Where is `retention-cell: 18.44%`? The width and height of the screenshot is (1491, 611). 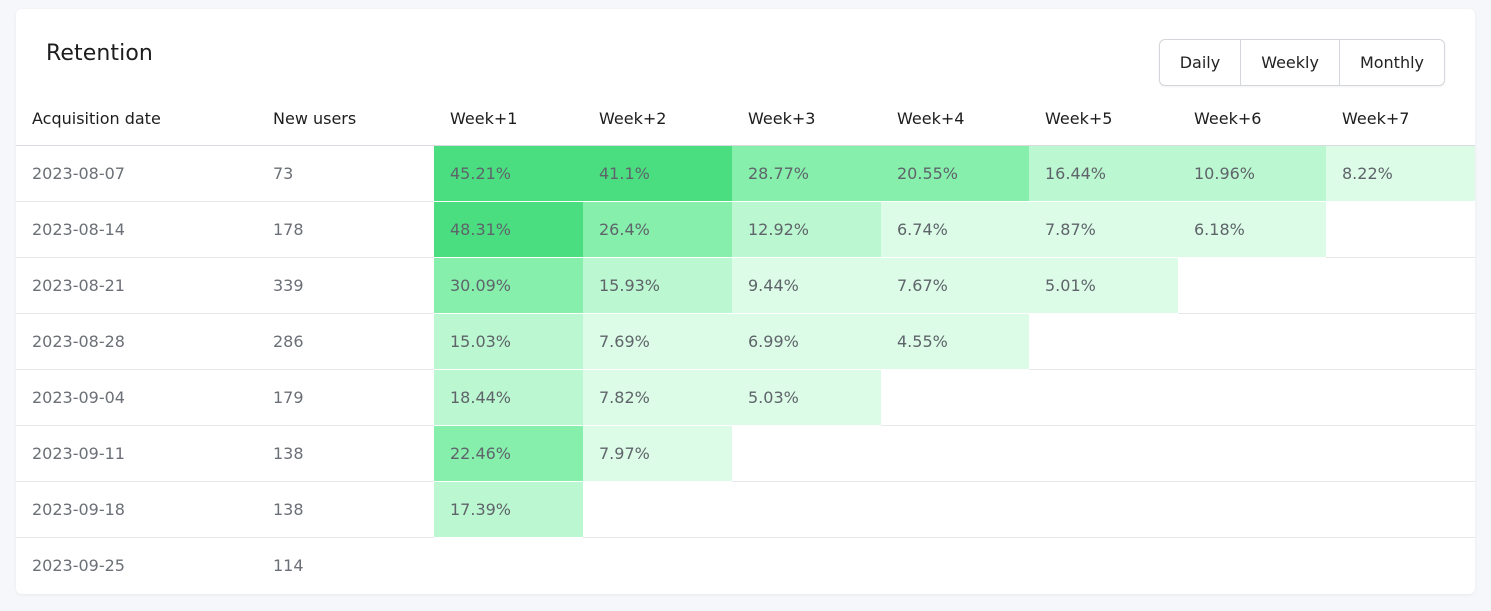
retention-cell: 18.44% is located at coordinates (508, 397).